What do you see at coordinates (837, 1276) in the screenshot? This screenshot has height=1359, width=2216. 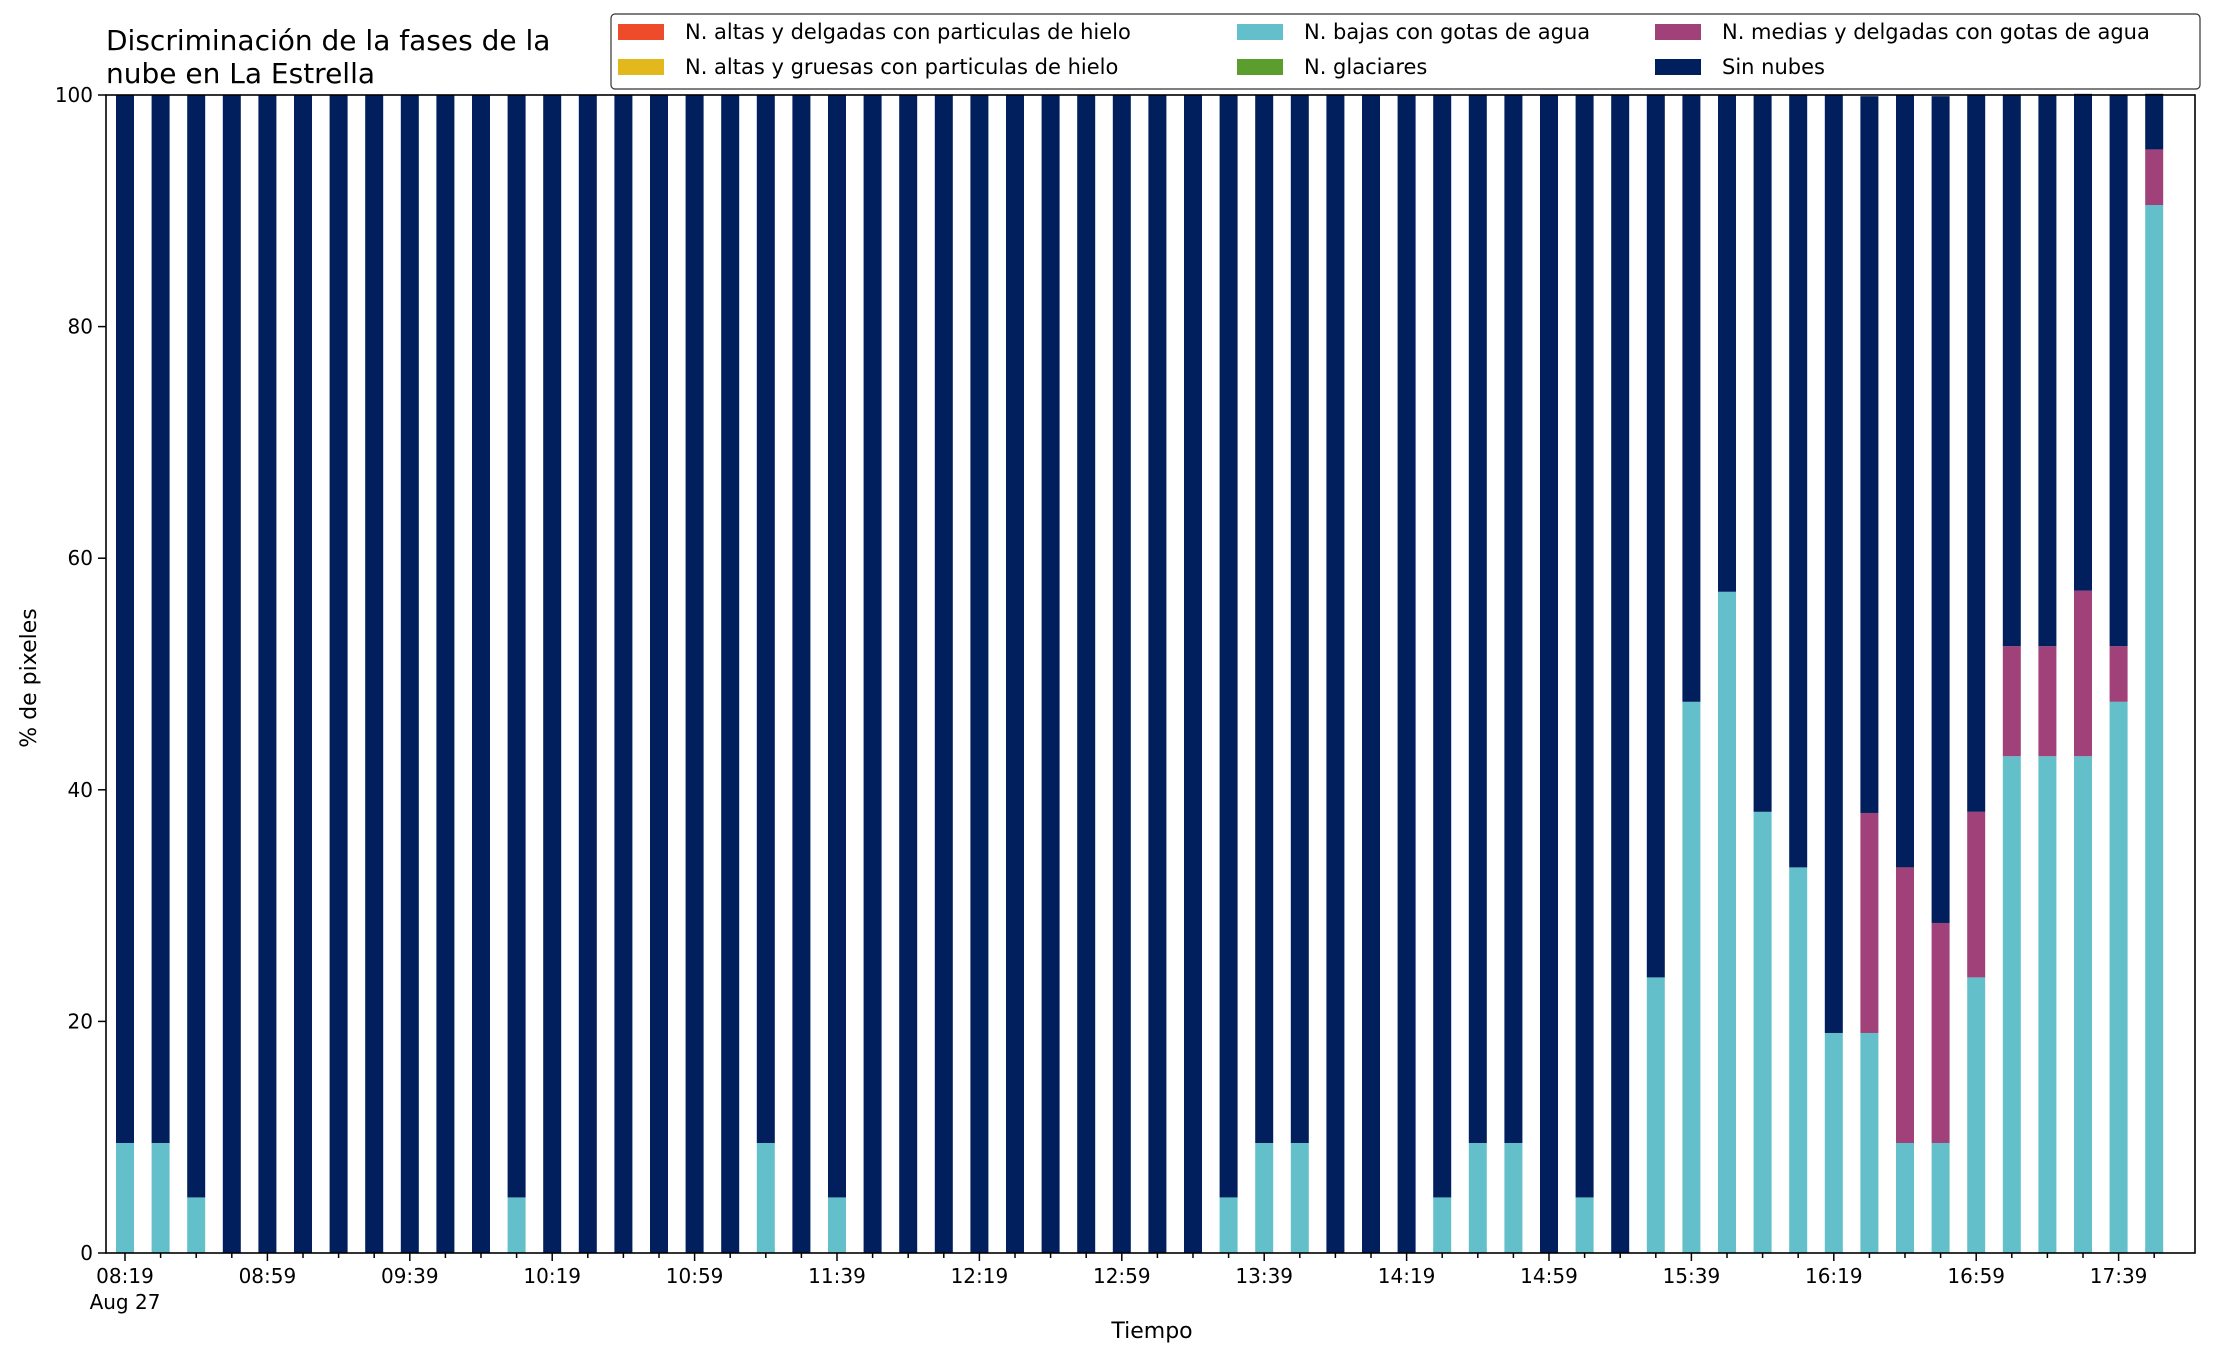 I see `x-tick-label: 11:39` at bounding box center [837, 1276].